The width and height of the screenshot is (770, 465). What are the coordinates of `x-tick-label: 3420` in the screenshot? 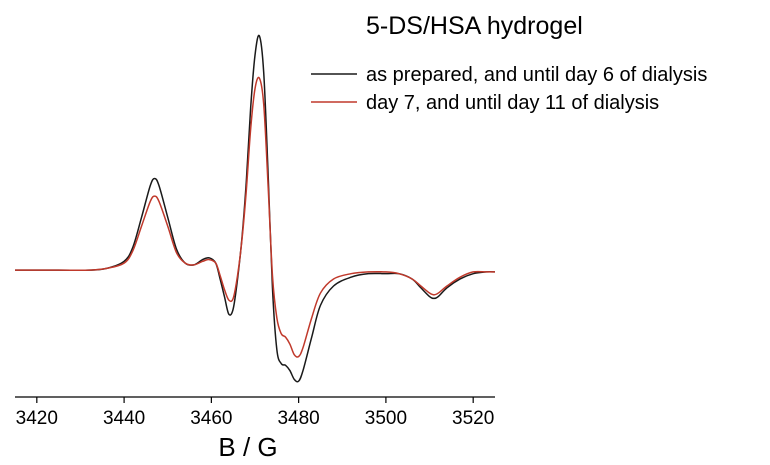 It's located at (37, 418).